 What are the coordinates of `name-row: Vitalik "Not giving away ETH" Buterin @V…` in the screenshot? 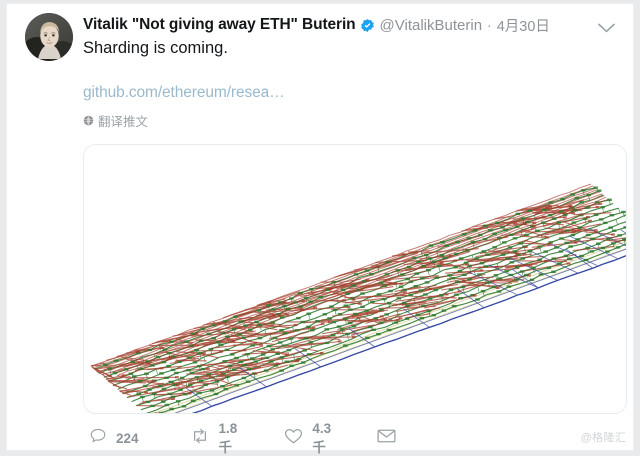 It's located at (316, 25).